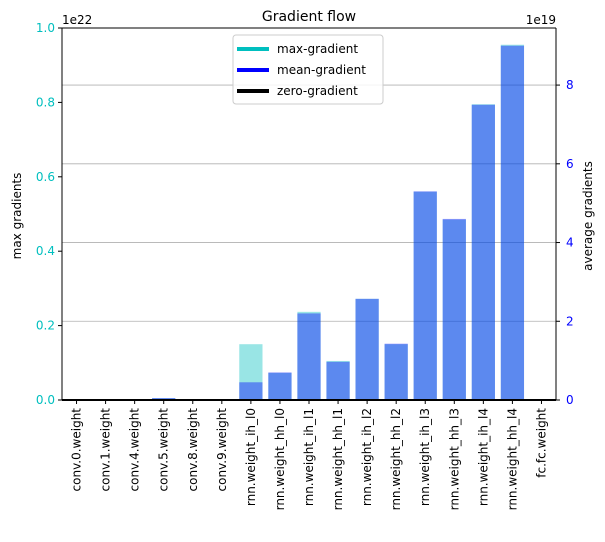 The width and height of the screenshot is (605, 542). Describe the element at coordinates (45, 251) in the screenshot. I see `left-tick-label: 0.4` at that location.